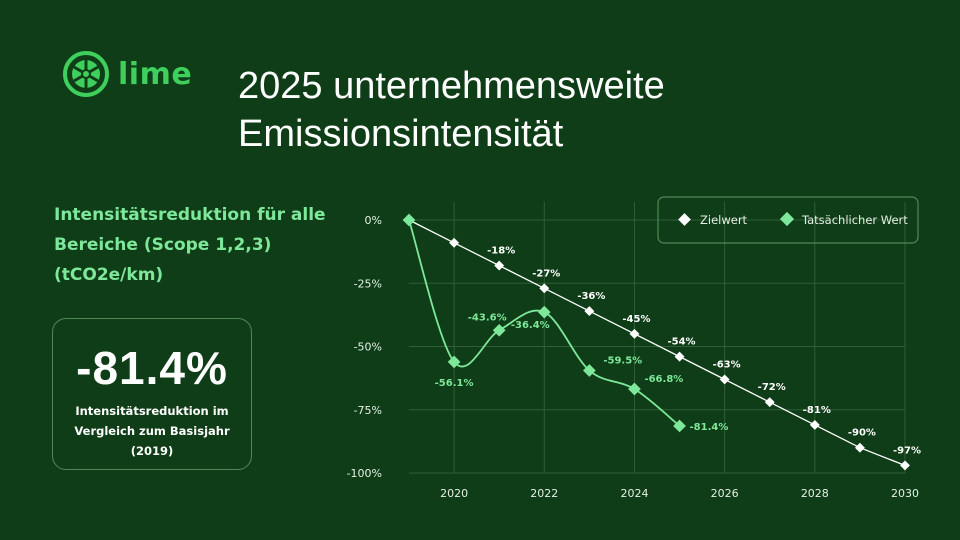  I want to click on data-label-zielwert: -54%, so click(681, 342).